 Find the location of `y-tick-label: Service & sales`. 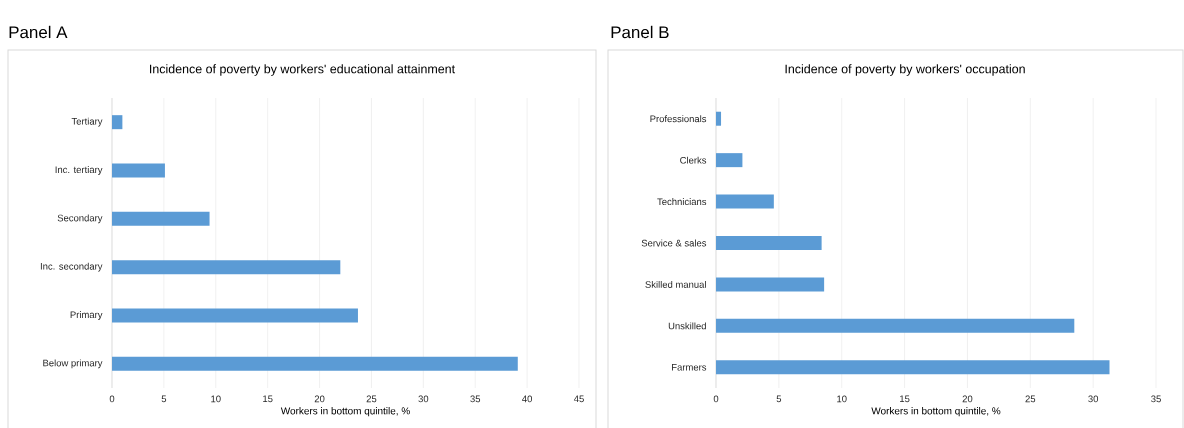

y-tick-label: Service & sales is located at coordinates (674, 243).